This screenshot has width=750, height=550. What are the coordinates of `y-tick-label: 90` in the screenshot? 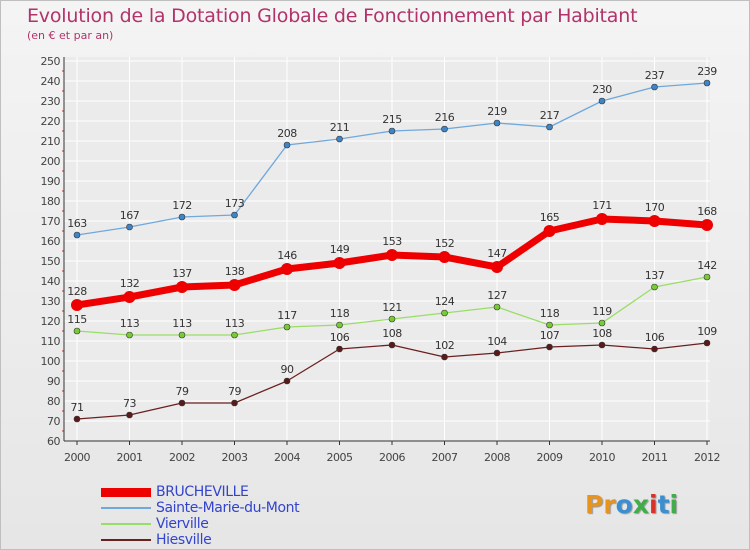 It's located at (53, 381).